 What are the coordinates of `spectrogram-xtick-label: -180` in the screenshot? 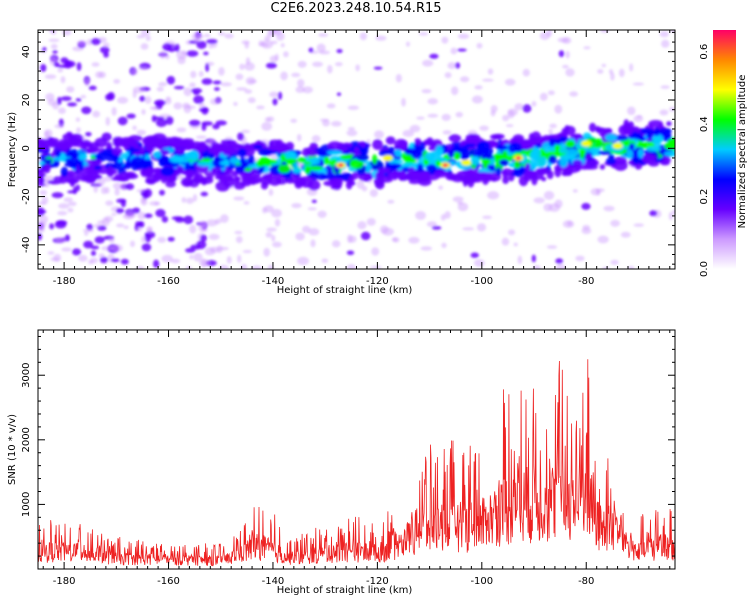 It's located at (64, 281).